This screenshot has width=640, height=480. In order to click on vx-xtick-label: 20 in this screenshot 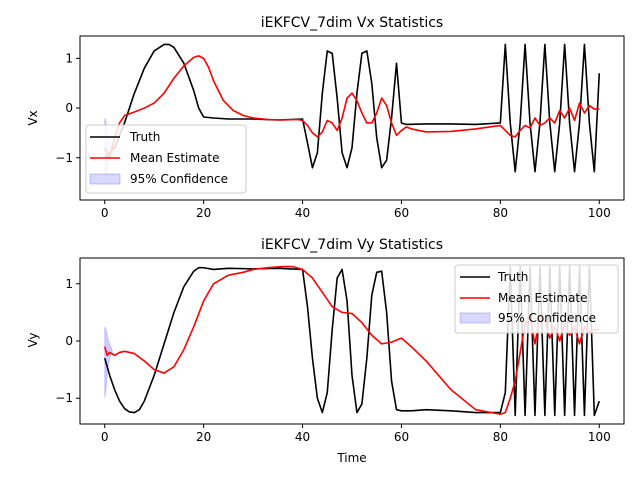, I will do `click(203, 213)`.